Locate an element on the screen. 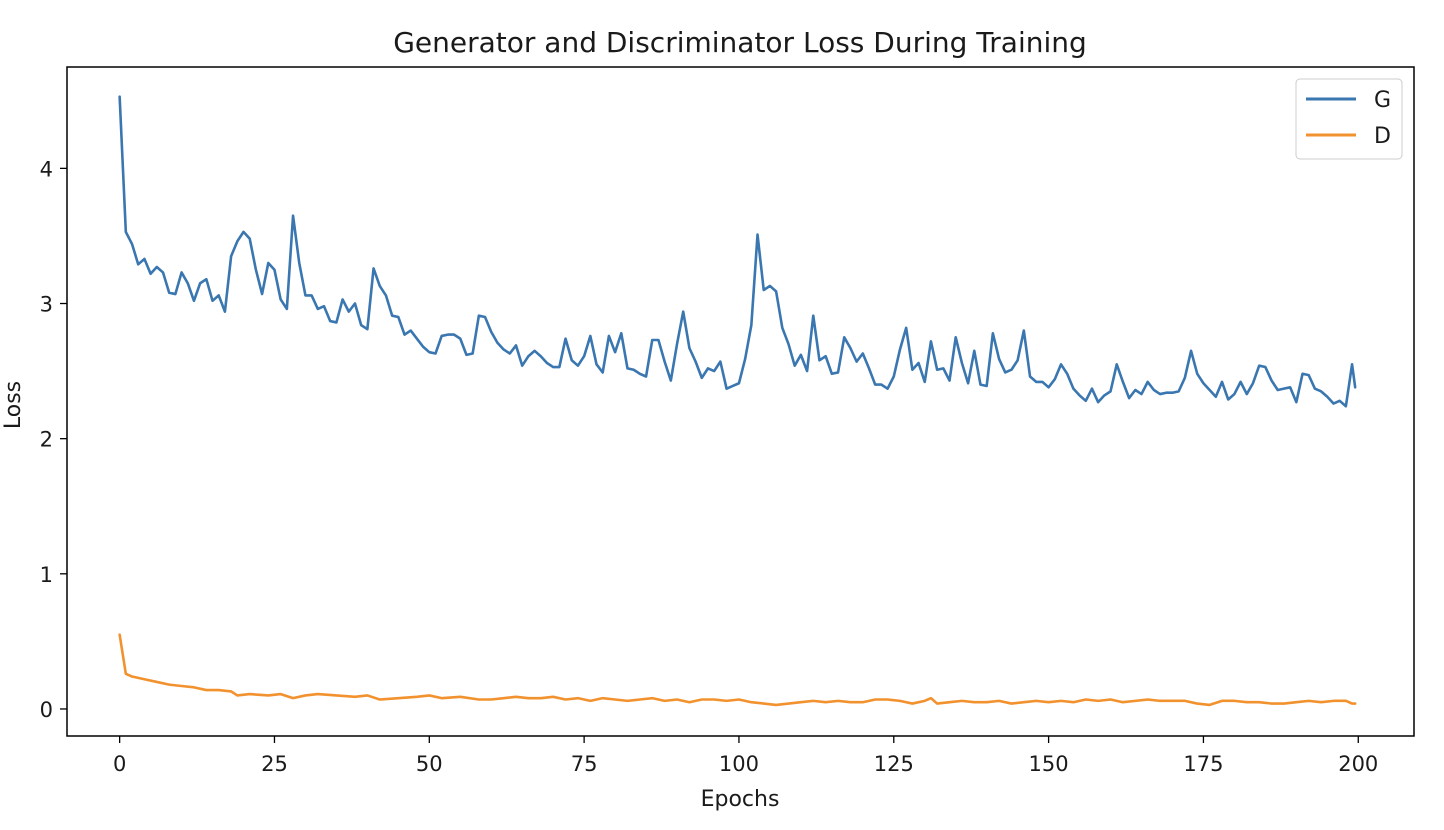 Image resolution: width=1444 pixels, height=830 pixels. x-tick-label: 25 is located at coordinates (274, 764).